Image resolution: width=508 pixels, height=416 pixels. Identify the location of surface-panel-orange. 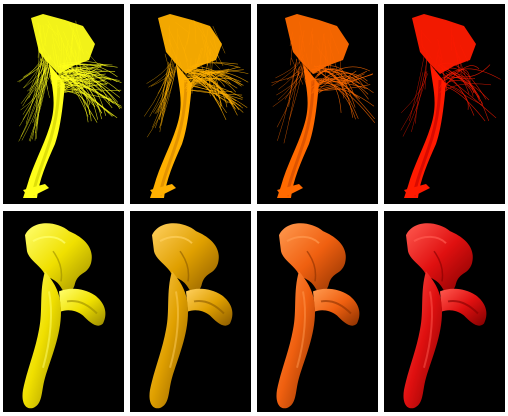
(317, 311).